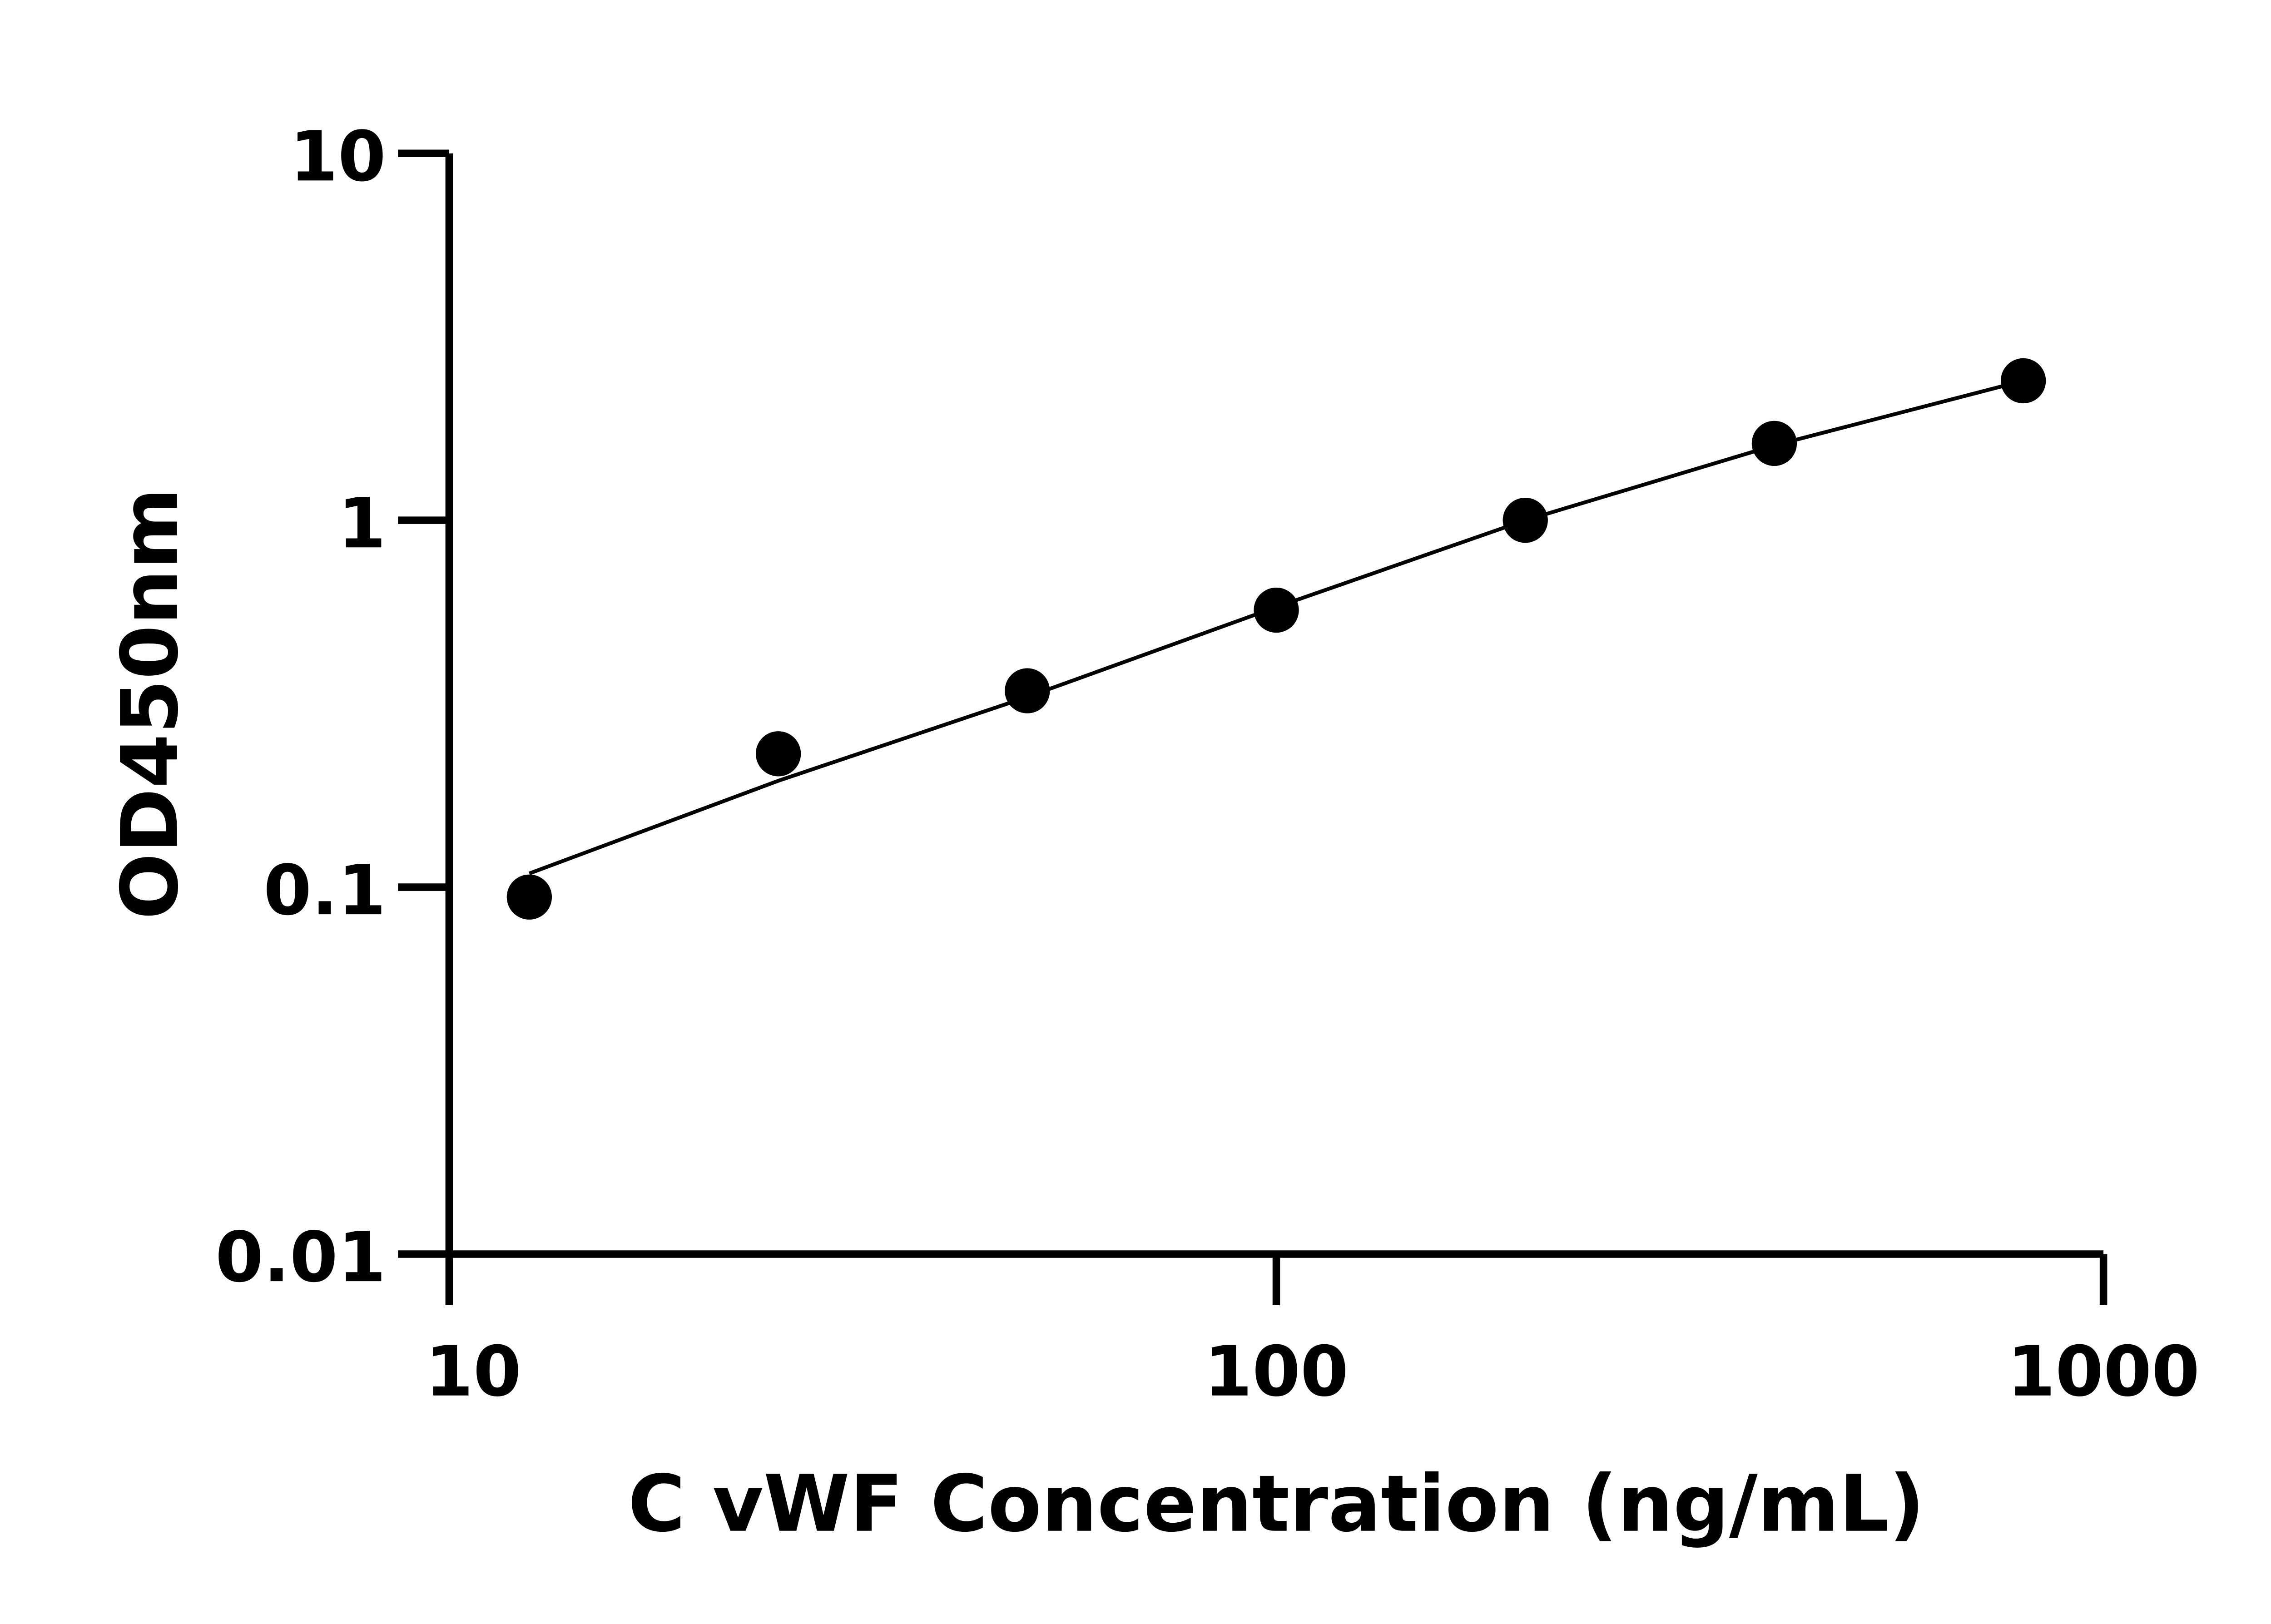 This screenshot has width=2271, height=1624. I want to click on x-tick-label: 100, so click(1276, 1372).